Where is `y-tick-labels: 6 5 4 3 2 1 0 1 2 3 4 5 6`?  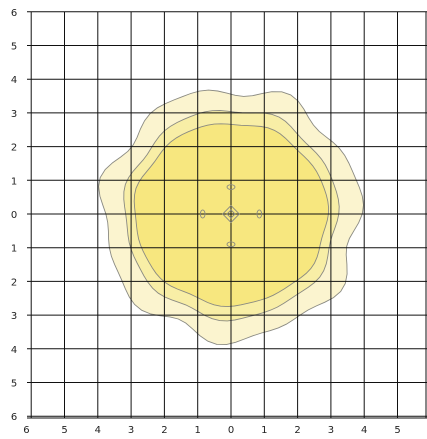 y-tick-labels: 6 5 4 3 2 1 0 1 2 3 4 5 6 is located at coordinates (14, 215).